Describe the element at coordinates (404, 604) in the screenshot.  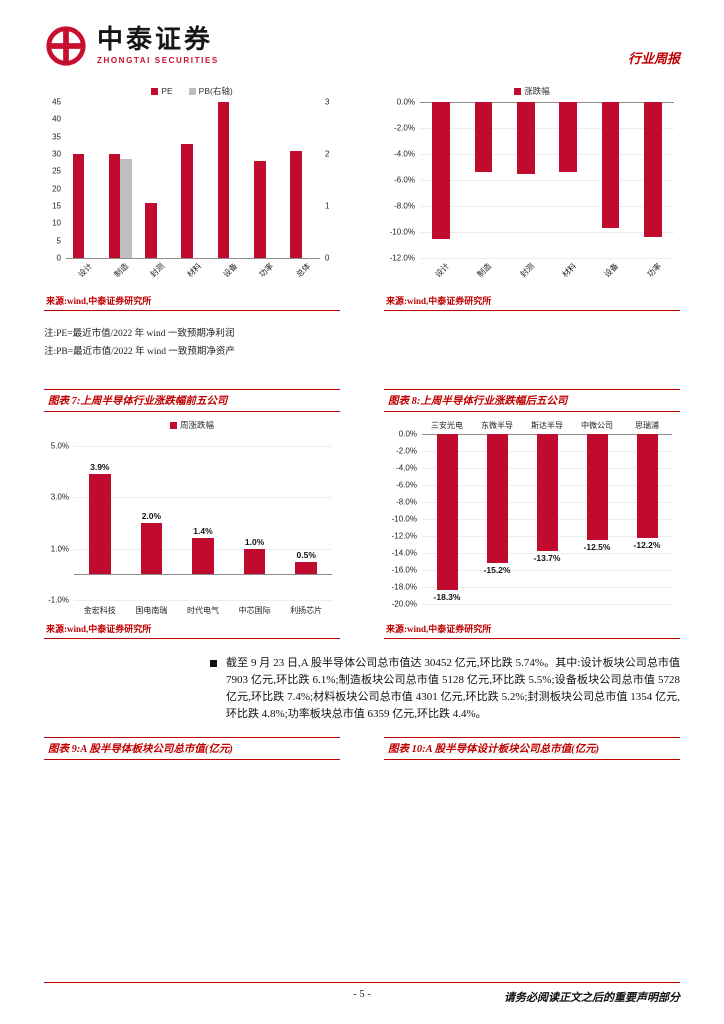
I see `axis-tick-label: -20.0%` at that location.